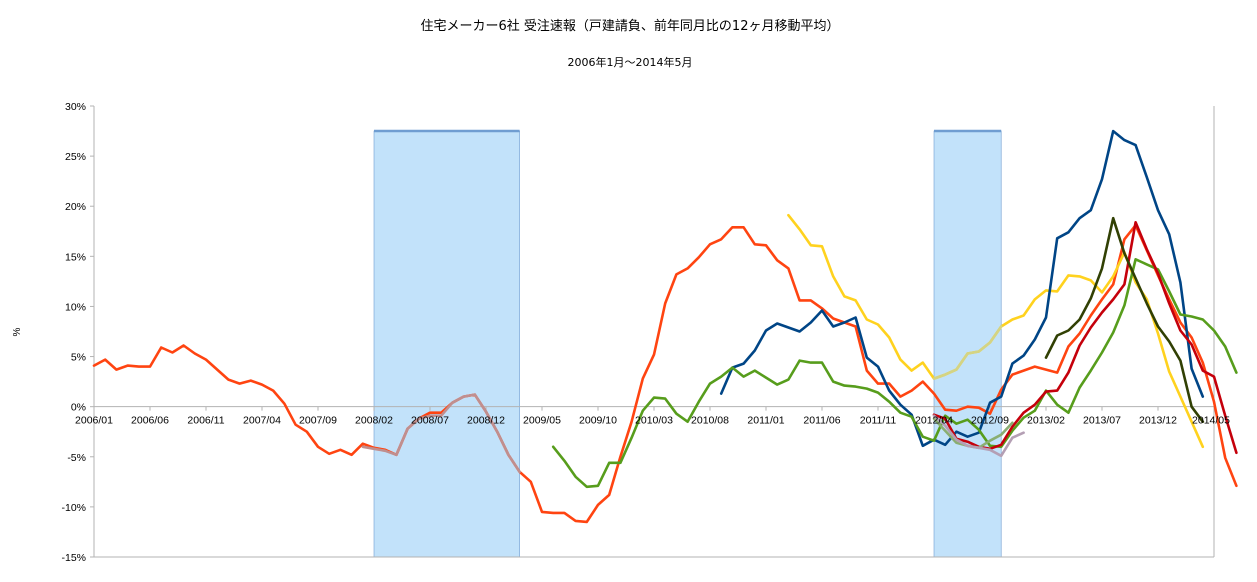 The width and height of the screenshot is (1257, 582). What do you see at coordinates (262, 421) in the screenshot?
I see `x-tick-label: 2007/04` at bounding box center [262, 421].